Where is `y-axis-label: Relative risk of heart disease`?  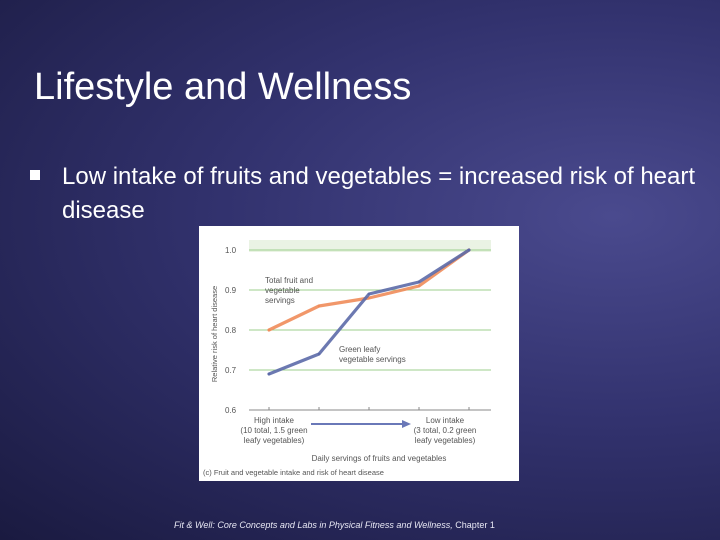
y-axis-label: Relative risk of heart disease is located at coordinates (214, 334).